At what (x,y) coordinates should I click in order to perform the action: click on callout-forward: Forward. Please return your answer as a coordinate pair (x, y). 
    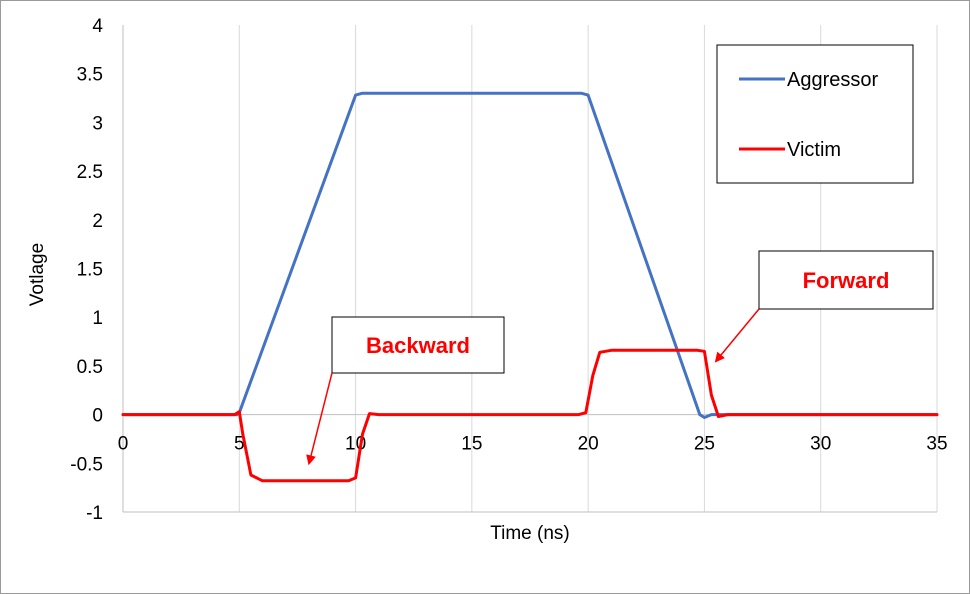
    Looking at the image, I should click on (824, 306).